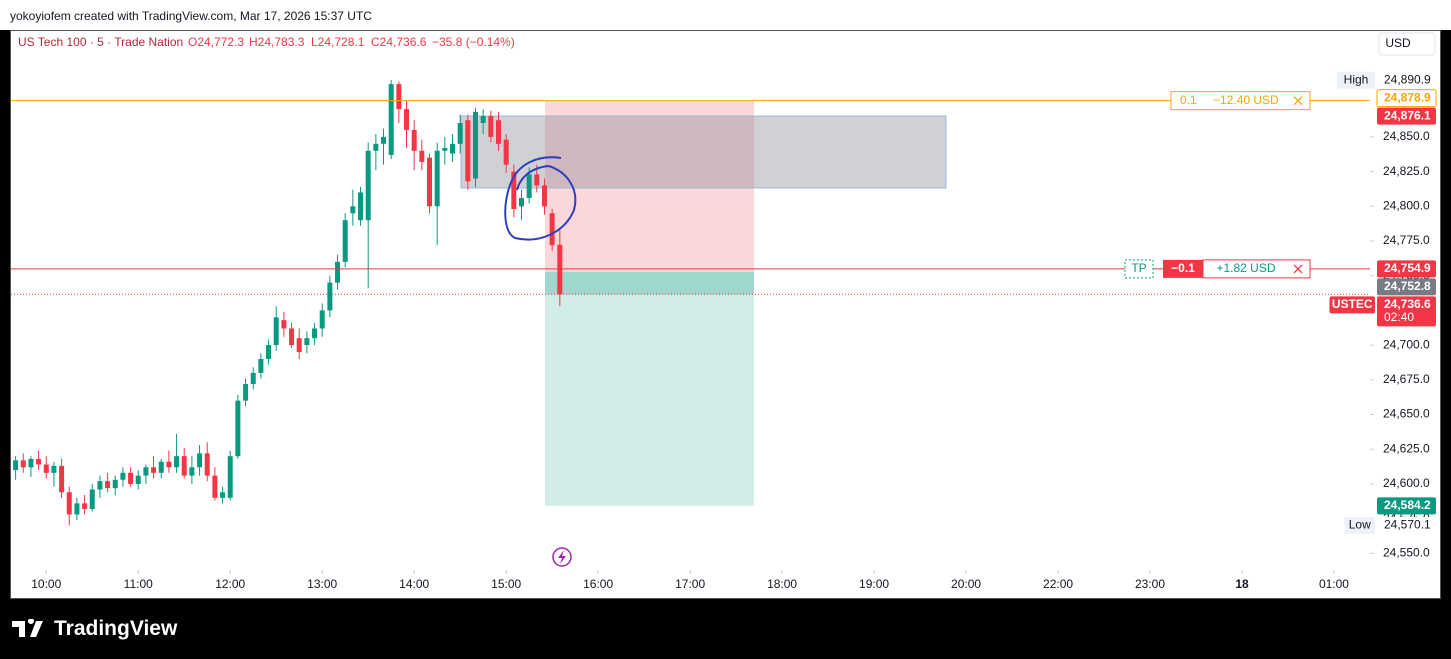  I want to click on order-pnl-box, so click(1256, 269).